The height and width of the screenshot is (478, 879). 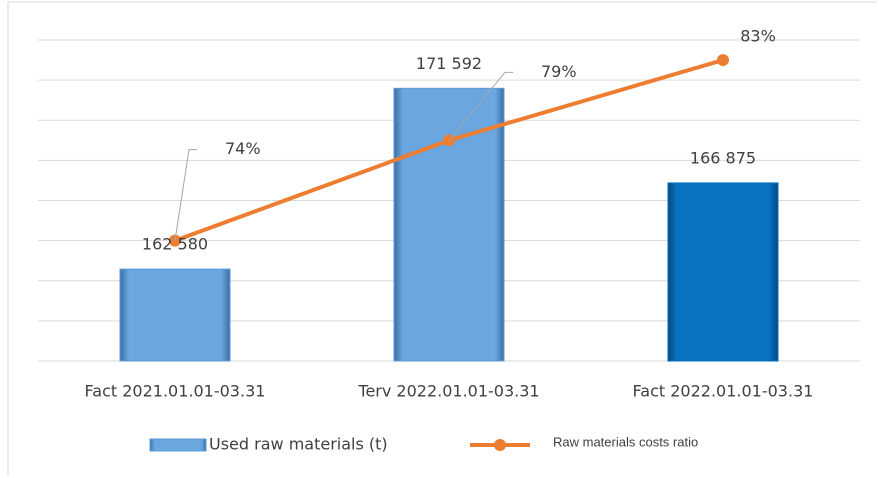 What do you see at coordinates (298, 444) in the screenshot?
I see `legend-label: Used raw materials (t)` at bounding box center [298, 444].